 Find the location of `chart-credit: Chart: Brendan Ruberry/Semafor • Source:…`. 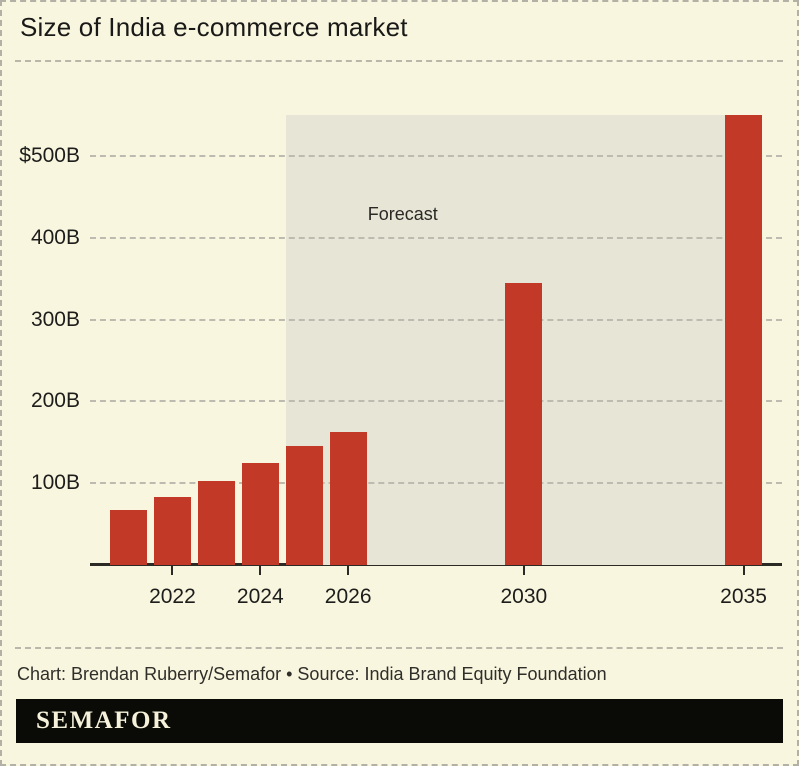

chart-credit: Chart: Brendan Ruberry/Semafor • Source:… is located at coordinates (312, 674).